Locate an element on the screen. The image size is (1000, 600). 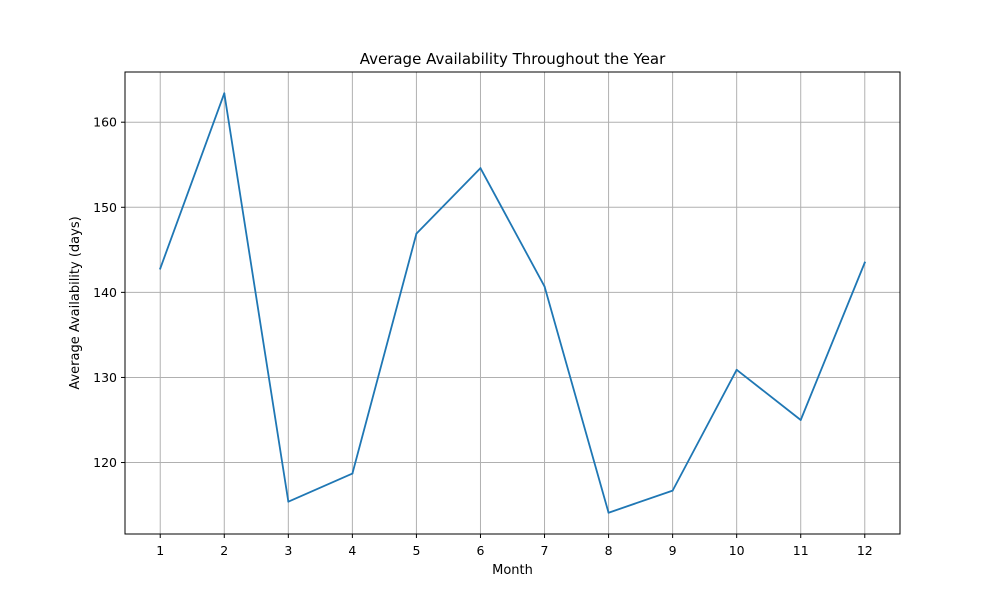
x-tick-label: 3 is located at coordinates (288, 550).